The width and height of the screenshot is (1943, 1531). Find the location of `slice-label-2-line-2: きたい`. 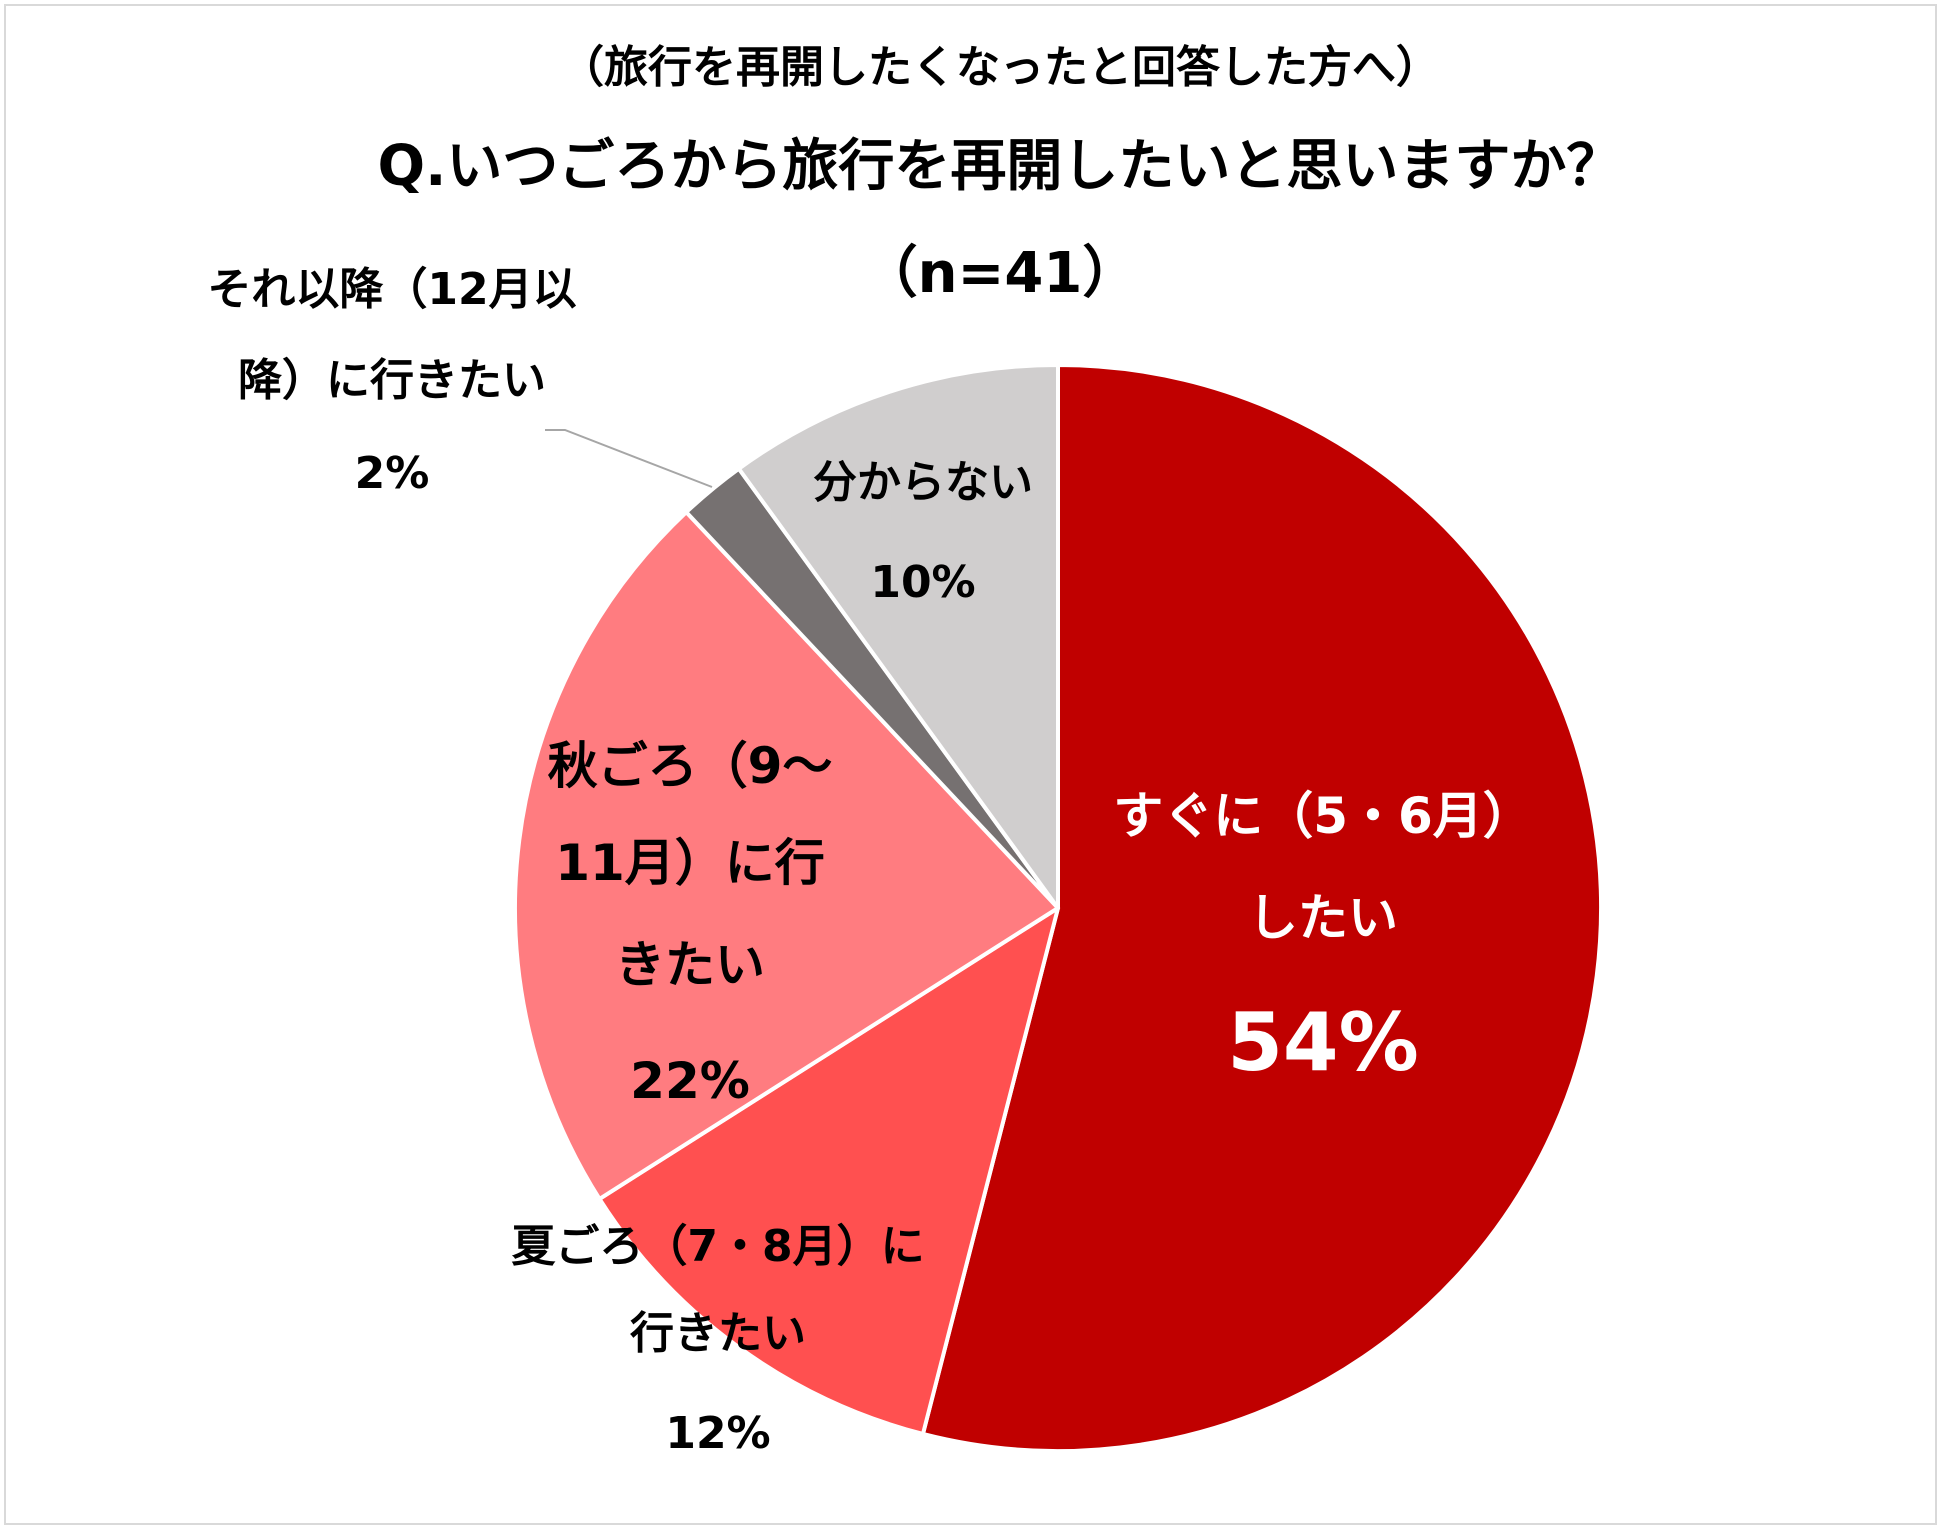

slice-label-2-line-2: きたい is located at coordinates (690, 965).